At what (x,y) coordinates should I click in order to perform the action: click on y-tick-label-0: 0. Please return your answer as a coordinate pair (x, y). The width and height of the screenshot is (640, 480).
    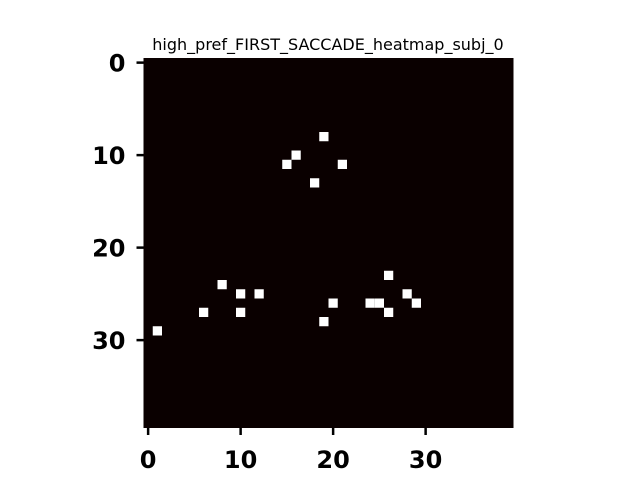
    Looking at the image, I should click on (117, 64).